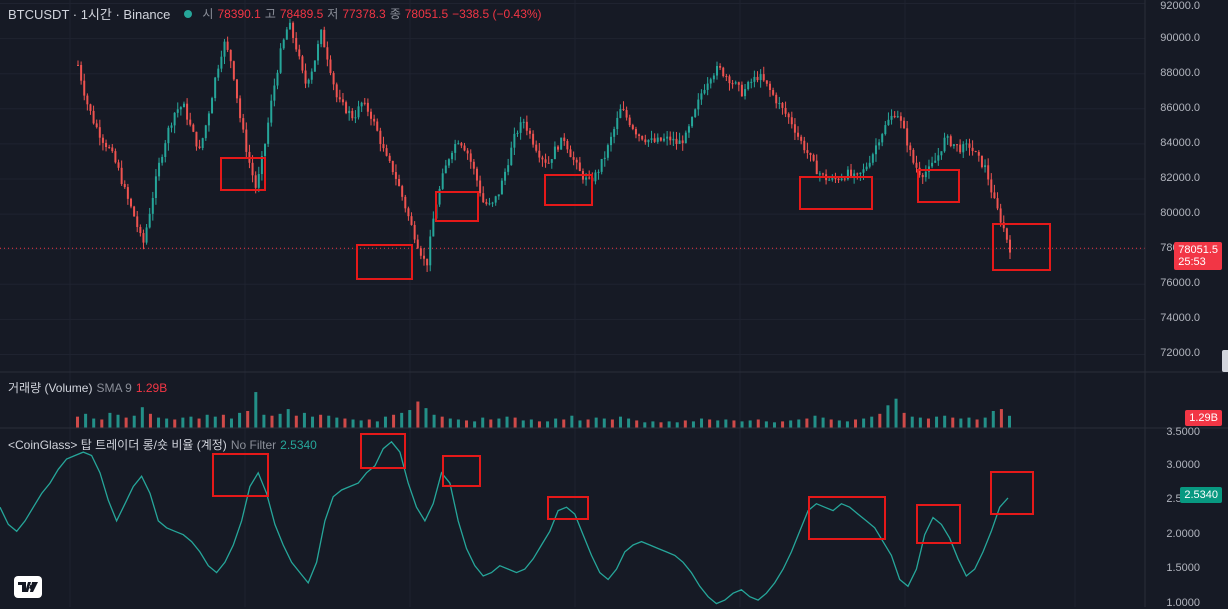  Describe the element at coordinates (151, 387) in the screenshot. I see `volume-value: 1.29B` at that location.